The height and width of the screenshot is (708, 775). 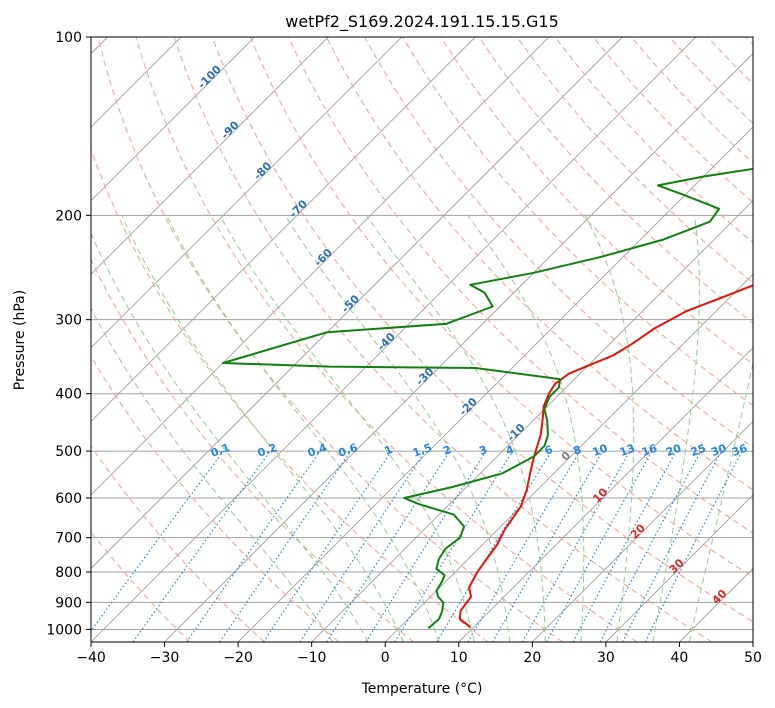 I want to click on y-tick-label: 900, so click(x=68, y=603).